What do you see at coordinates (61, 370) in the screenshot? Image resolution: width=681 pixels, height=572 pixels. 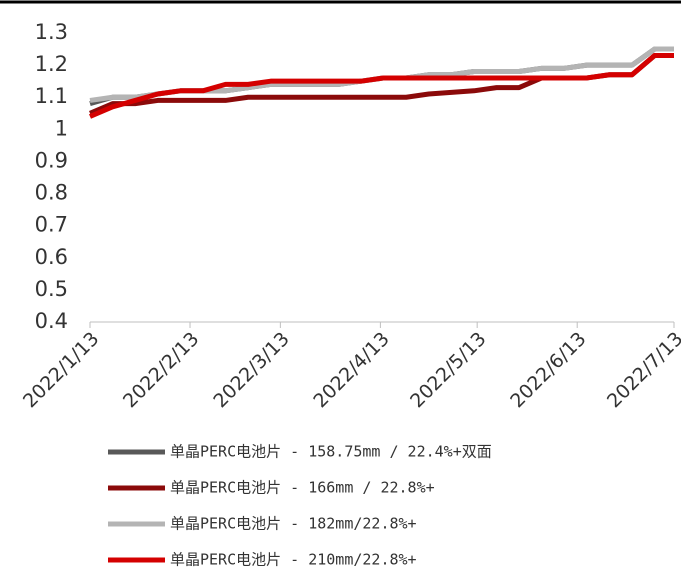 I see `x-tick-label: 2022/1/13` at bounding box center [61, 370].